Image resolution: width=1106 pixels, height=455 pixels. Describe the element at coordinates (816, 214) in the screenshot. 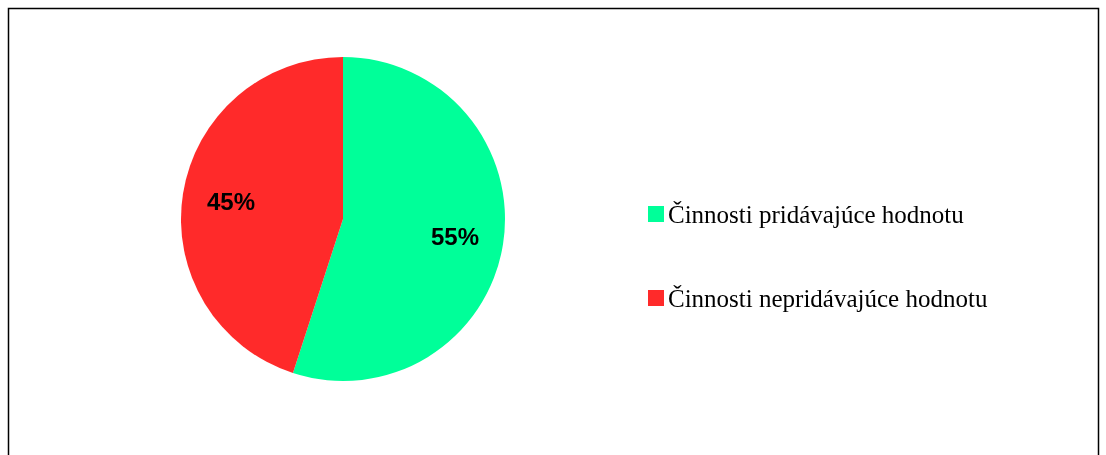

I see `legend-label: Činnosti pridávajúce hodnotu` at that location.